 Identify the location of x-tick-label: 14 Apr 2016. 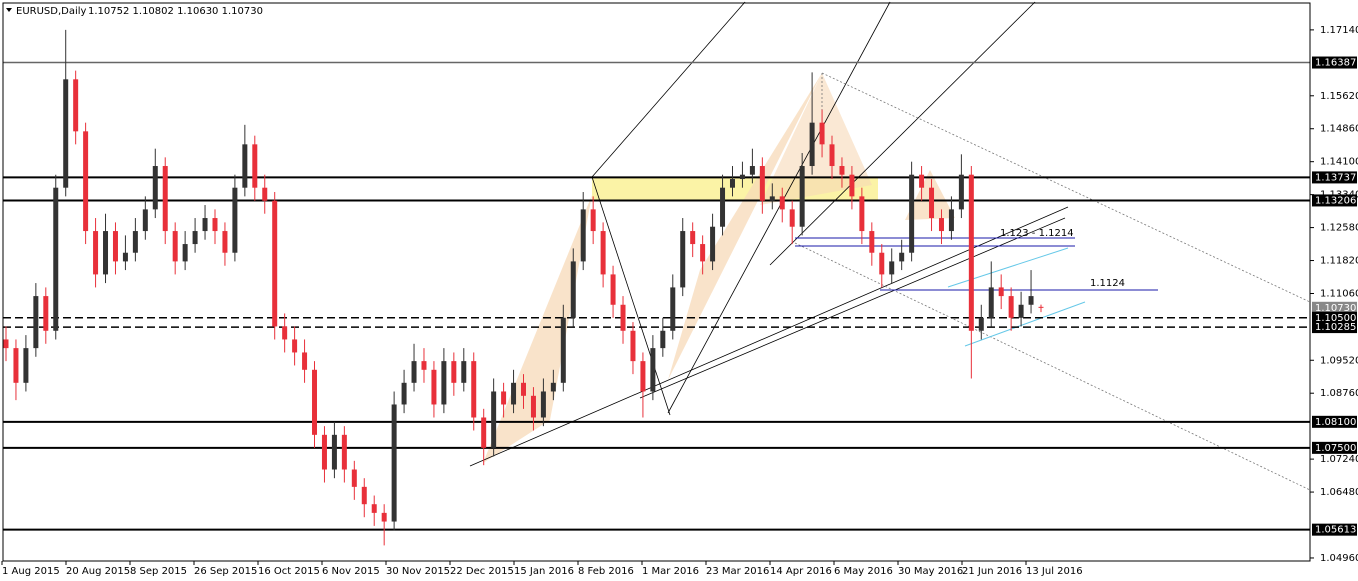
(801, 571).